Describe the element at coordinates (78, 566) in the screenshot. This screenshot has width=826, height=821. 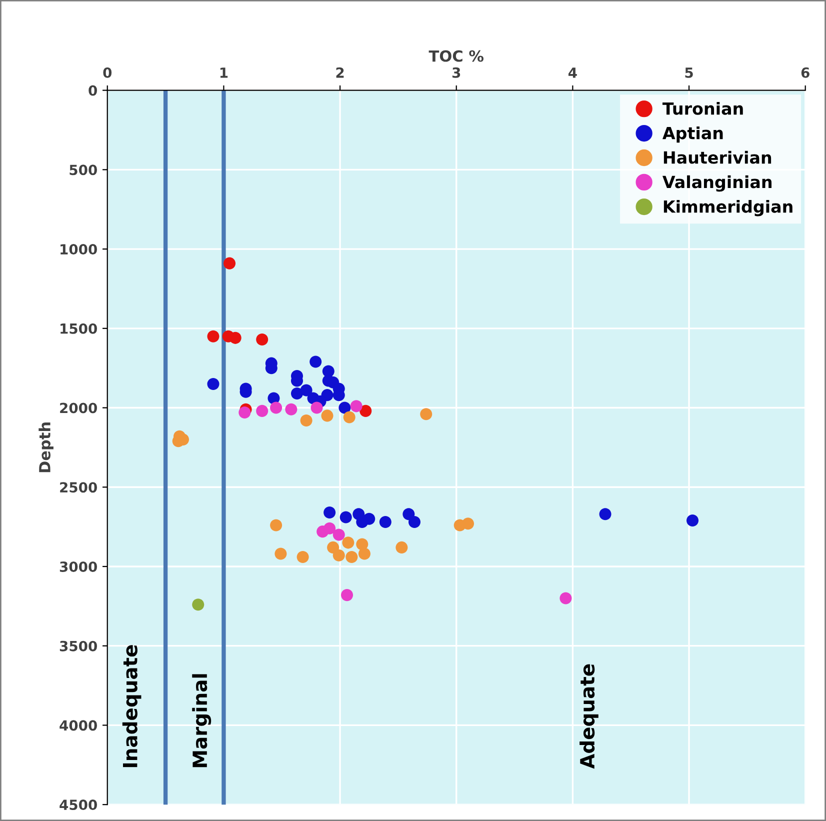
I see `y-tick-label: 3000` at that location.